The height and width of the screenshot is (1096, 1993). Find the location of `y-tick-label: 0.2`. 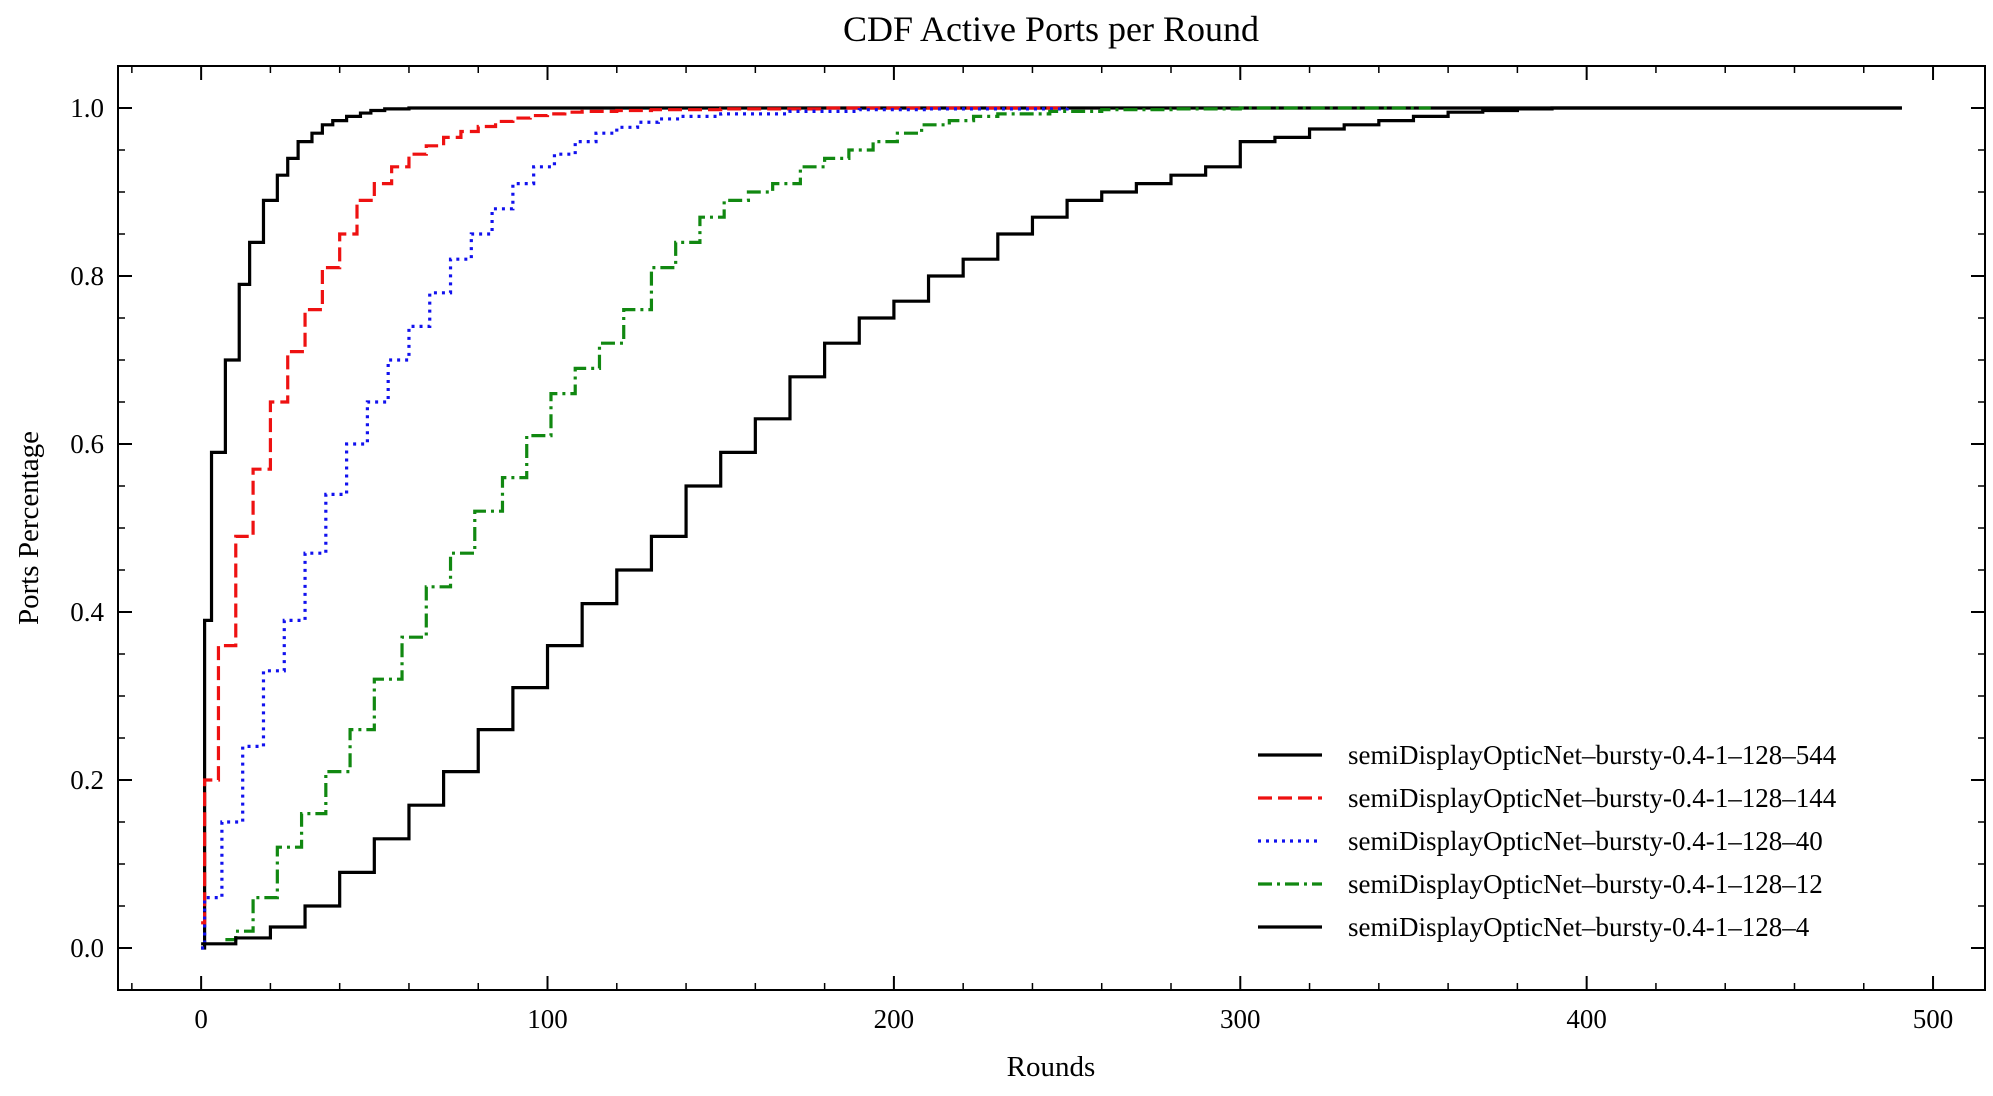

y-tick-label: 0.2 is located at coordinates (87, 780).